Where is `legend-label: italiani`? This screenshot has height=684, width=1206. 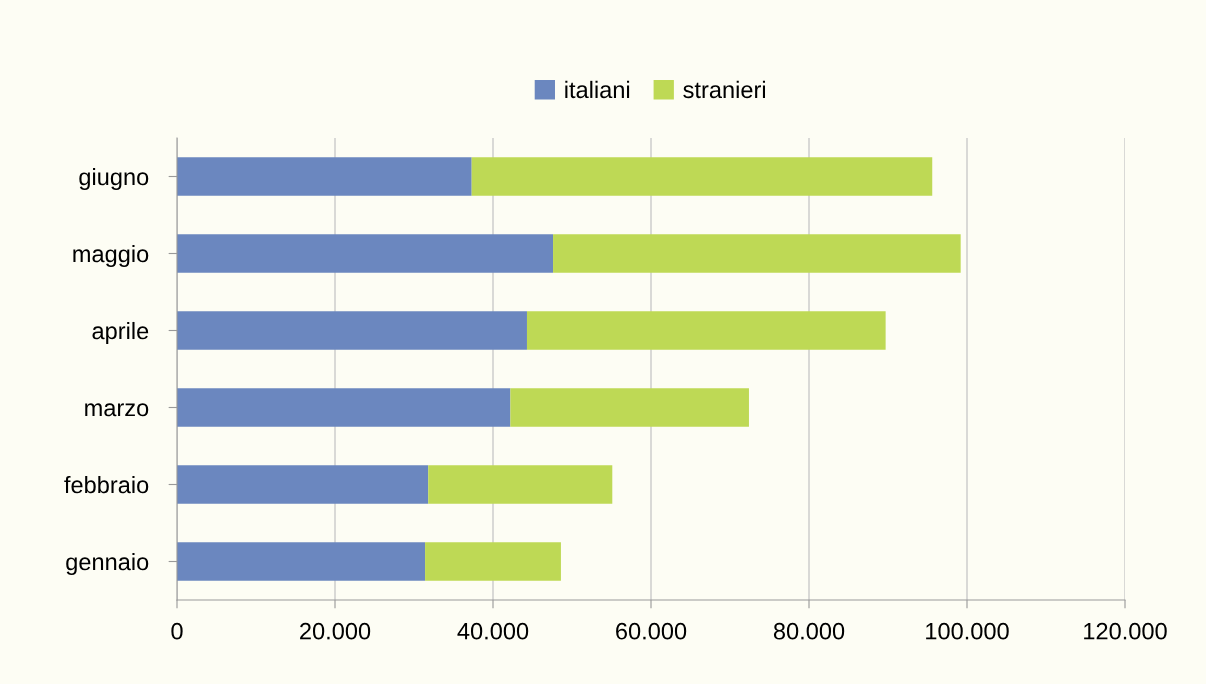
legend-label: italiani is located at coordinates (597, 89).